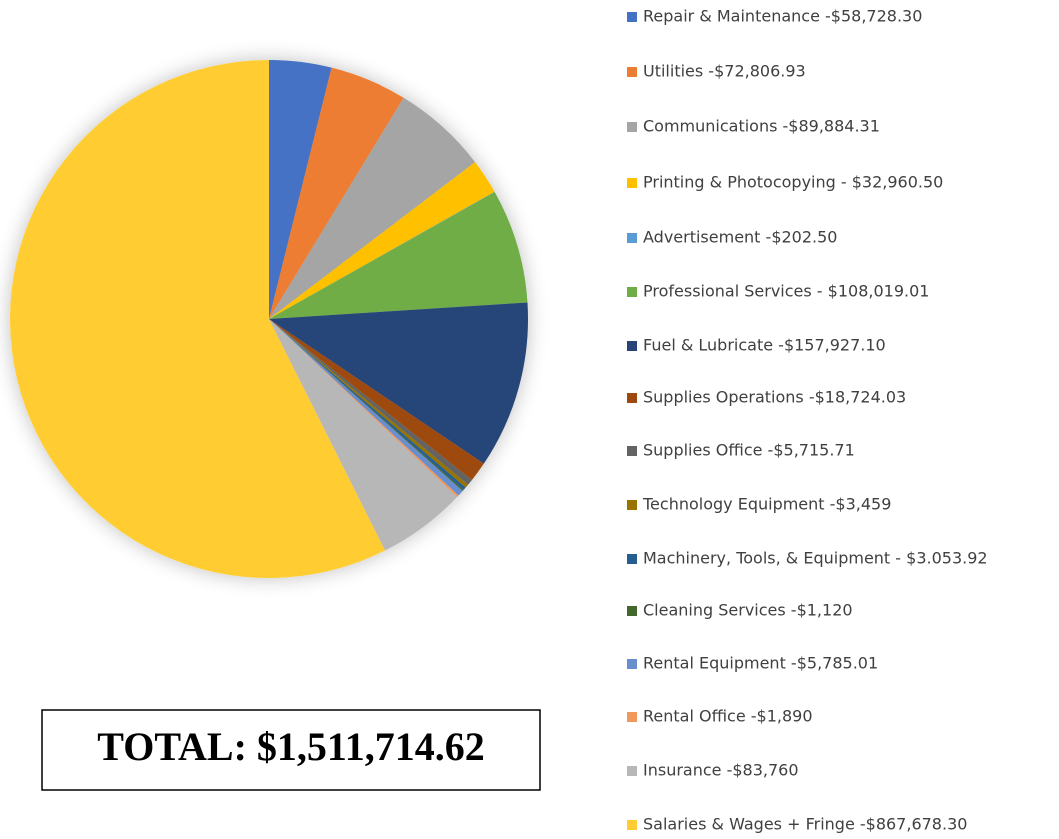 The image size is (1059, 839). What do you see at coordinates (728, 716) in the screenshot?
I see `legend-label: Rental Office -$1,890` at bounding box center [728, 716].